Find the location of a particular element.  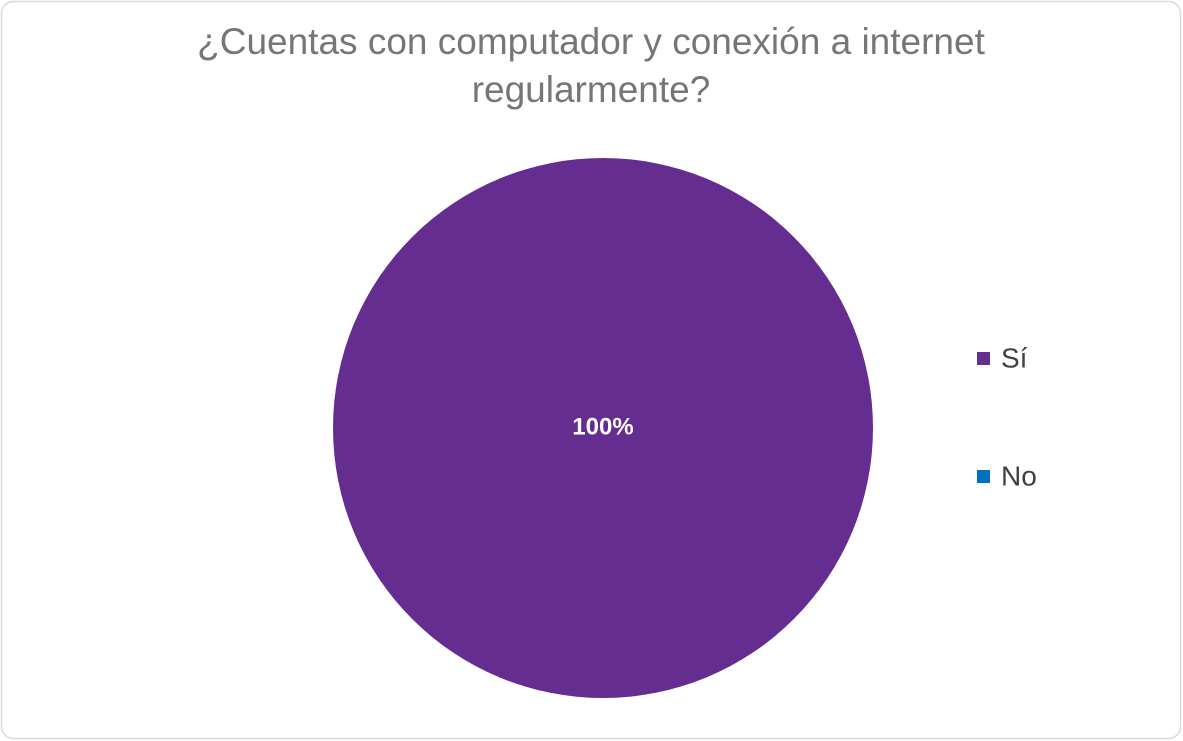

legend-label: Sí is located at coordinates (1014, 357).